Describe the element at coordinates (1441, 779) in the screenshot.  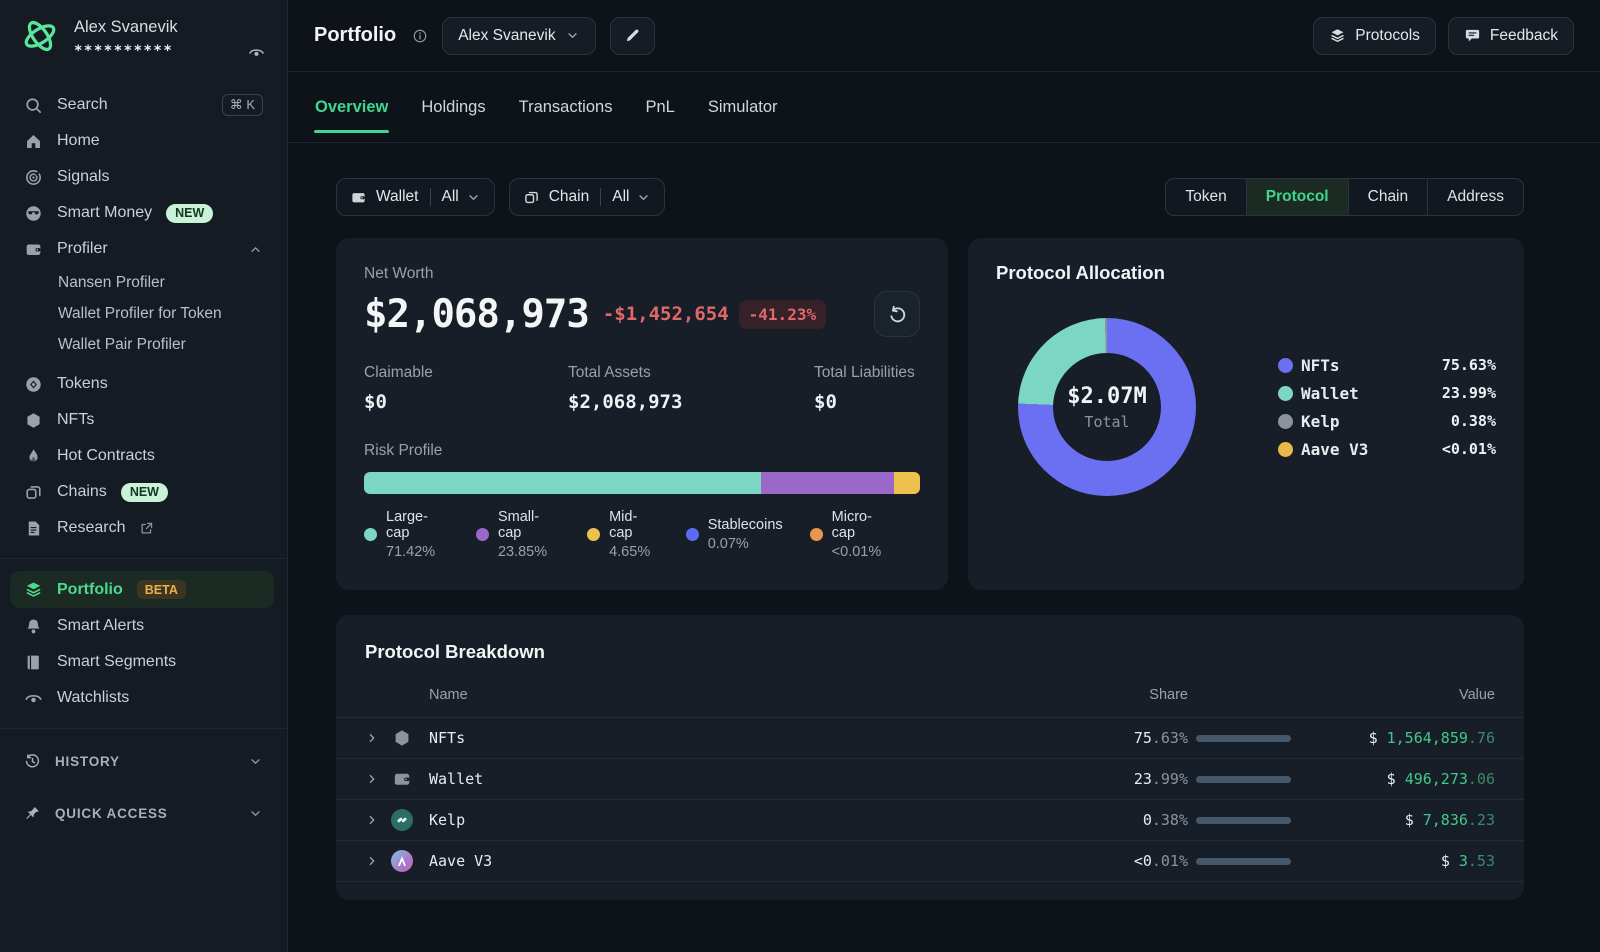
I see `row-value: $ 496,273.06` at that location.